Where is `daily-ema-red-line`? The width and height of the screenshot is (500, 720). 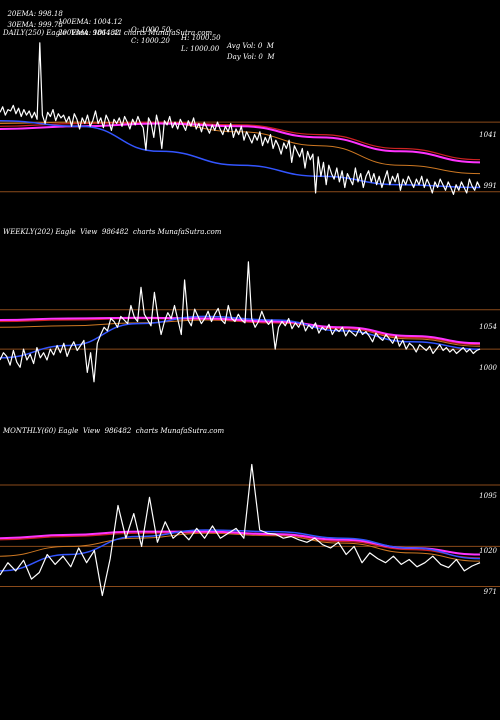 daily-ema-red-line is located at coordinates (240, 141).